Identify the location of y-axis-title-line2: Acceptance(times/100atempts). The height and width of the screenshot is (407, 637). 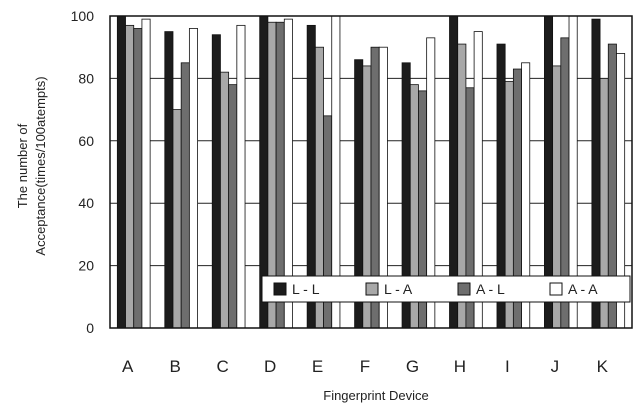
(40, 165).